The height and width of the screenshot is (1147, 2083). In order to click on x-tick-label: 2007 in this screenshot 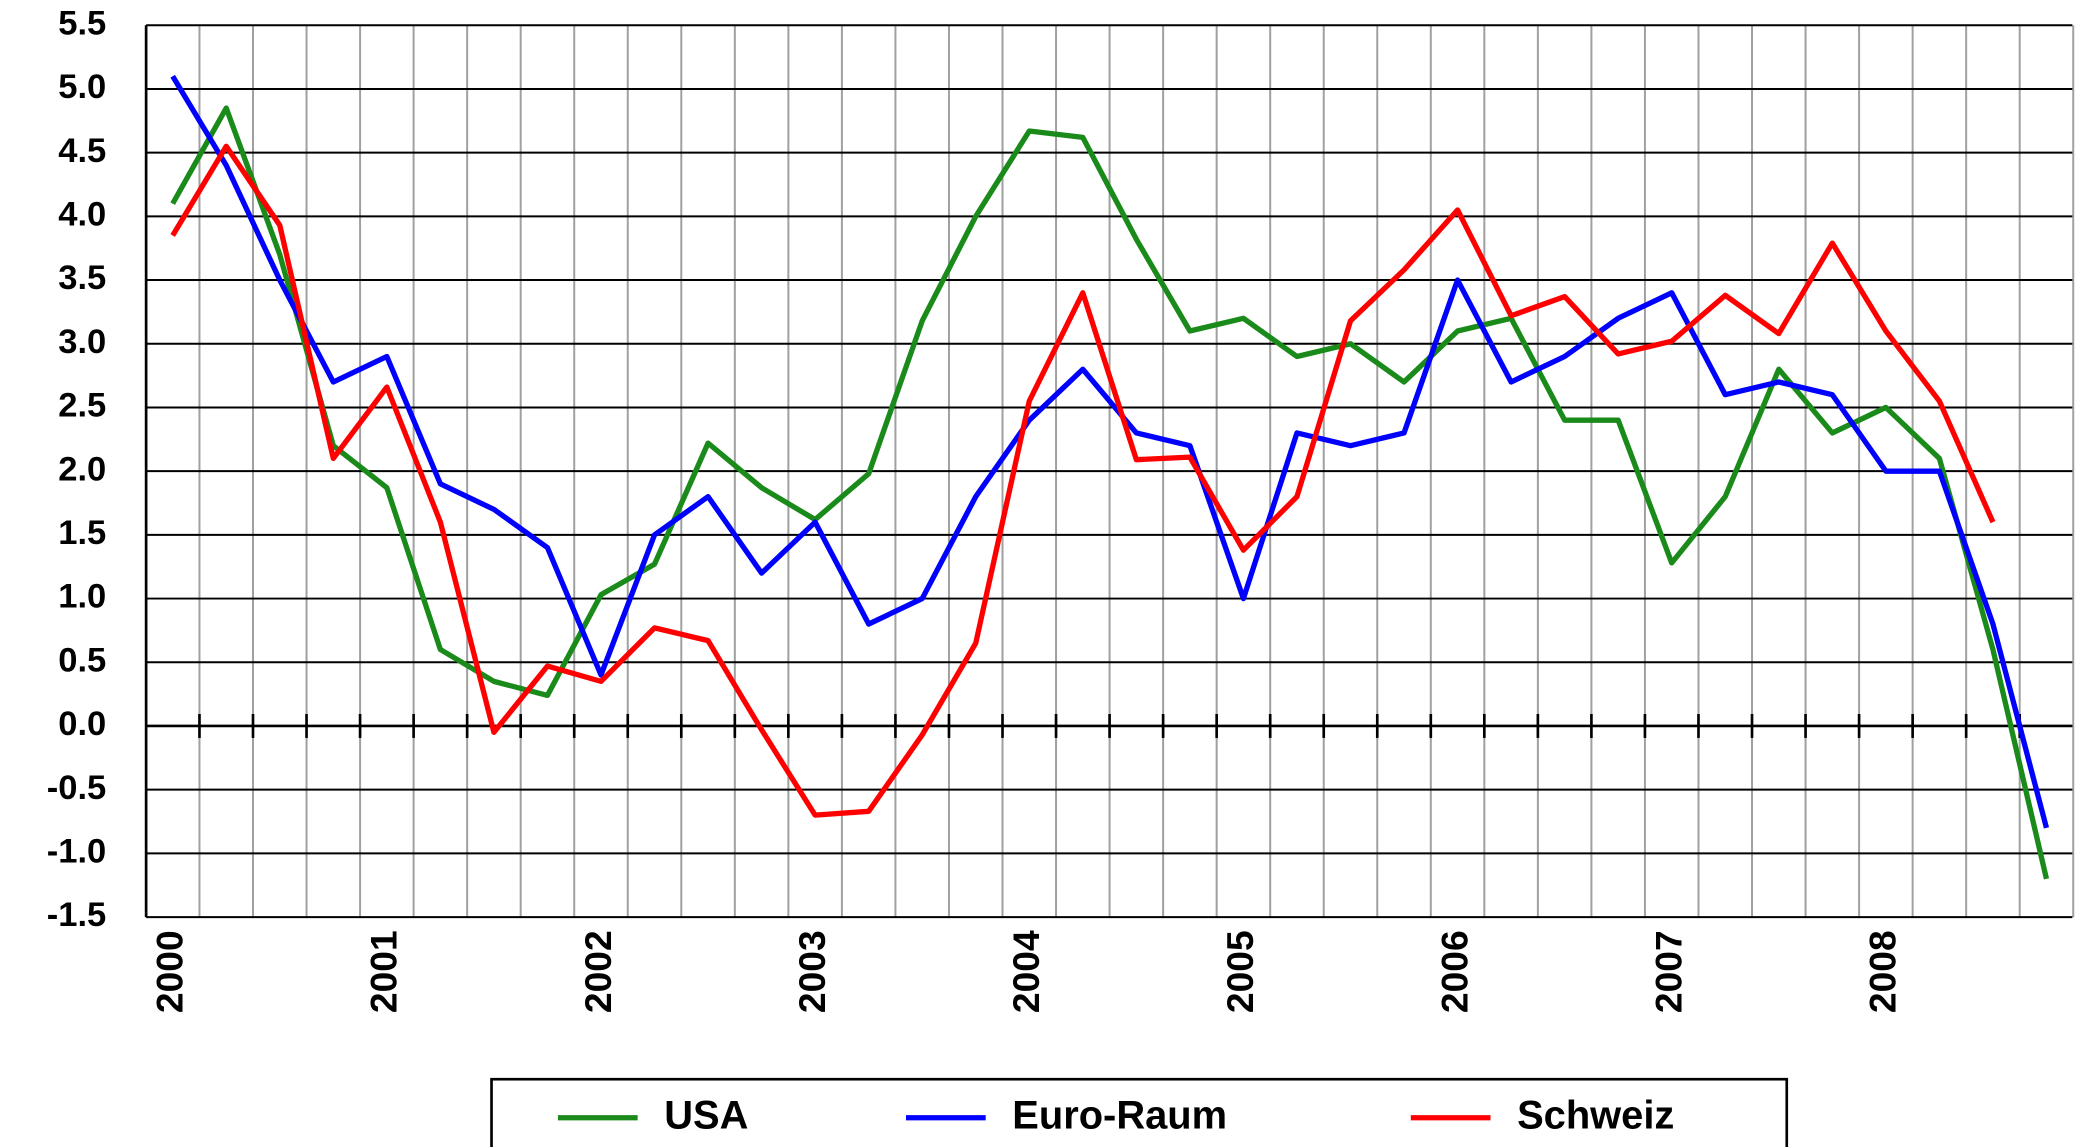, I will do `click(1669, 971)`.